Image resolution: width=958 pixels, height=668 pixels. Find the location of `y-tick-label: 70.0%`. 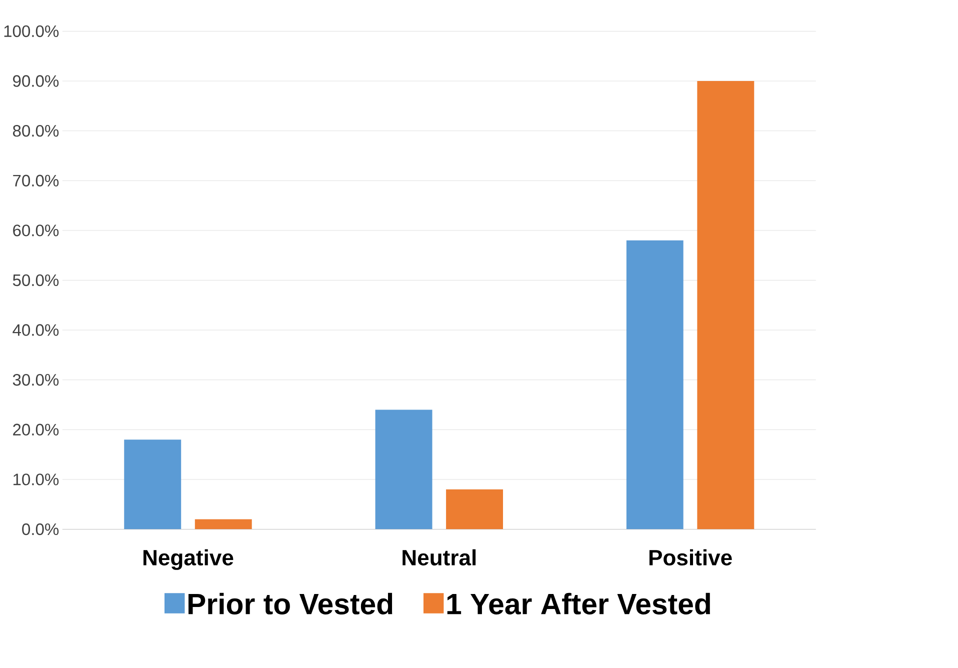

y-tick-label: 70.0% is located at coordinates (36, 180).